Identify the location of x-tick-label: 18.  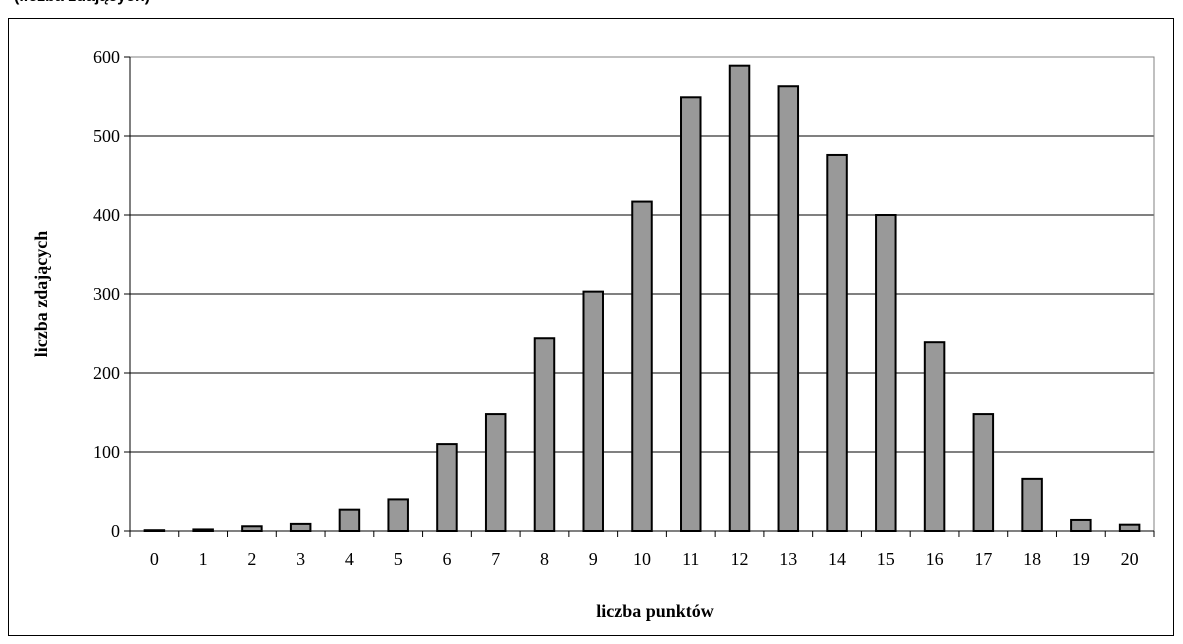
(1032, 559).